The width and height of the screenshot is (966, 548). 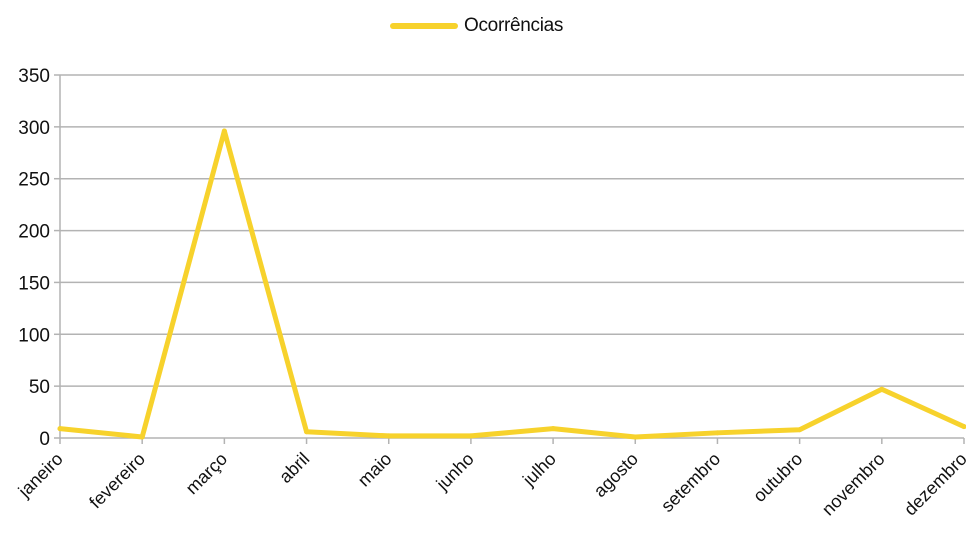 What do you see at coordinates (294, 468) in the screenshot?
I see `x-tick-label: abril` at bounding box center [294, 468].